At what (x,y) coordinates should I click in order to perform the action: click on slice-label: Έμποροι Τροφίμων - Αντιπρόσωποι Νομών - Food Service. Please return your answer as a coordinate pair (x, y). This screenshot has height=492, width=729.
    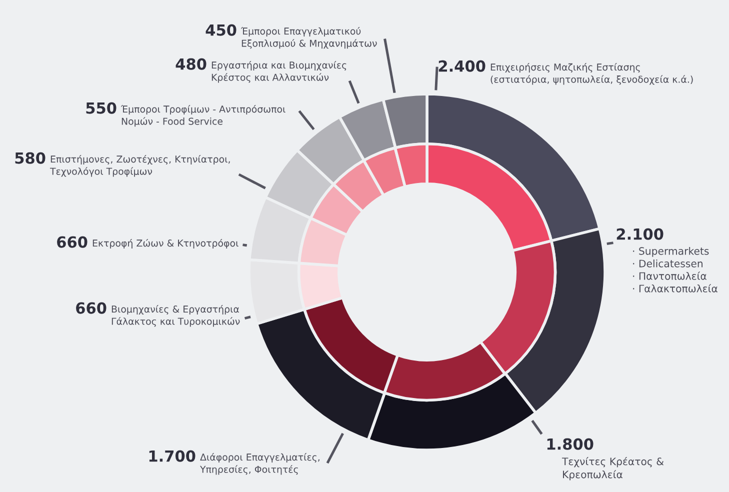
    Looking at the image, I should click on (203, 116).